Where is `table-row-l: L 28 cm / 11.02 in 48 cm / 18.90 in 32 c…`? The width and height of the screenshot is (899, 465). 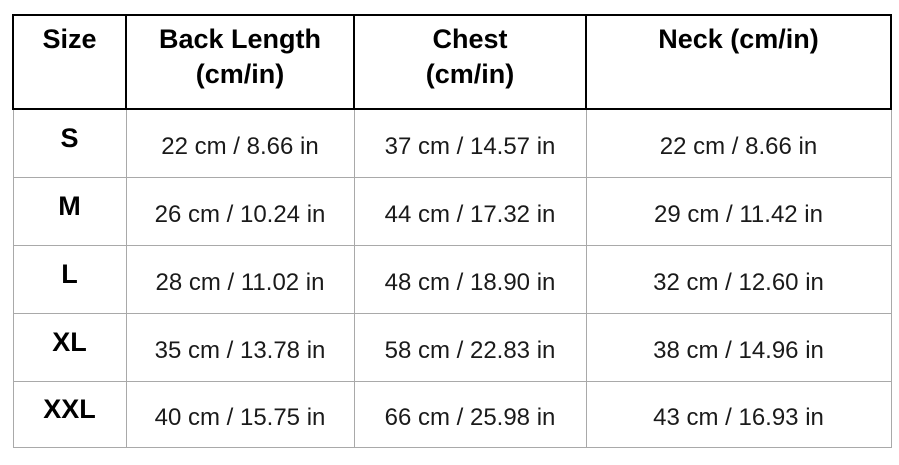 table-row-l: L 28 cm / 11.02 in 48 cm / 18.90 in 32 c… is located at coordinates (452, 279).